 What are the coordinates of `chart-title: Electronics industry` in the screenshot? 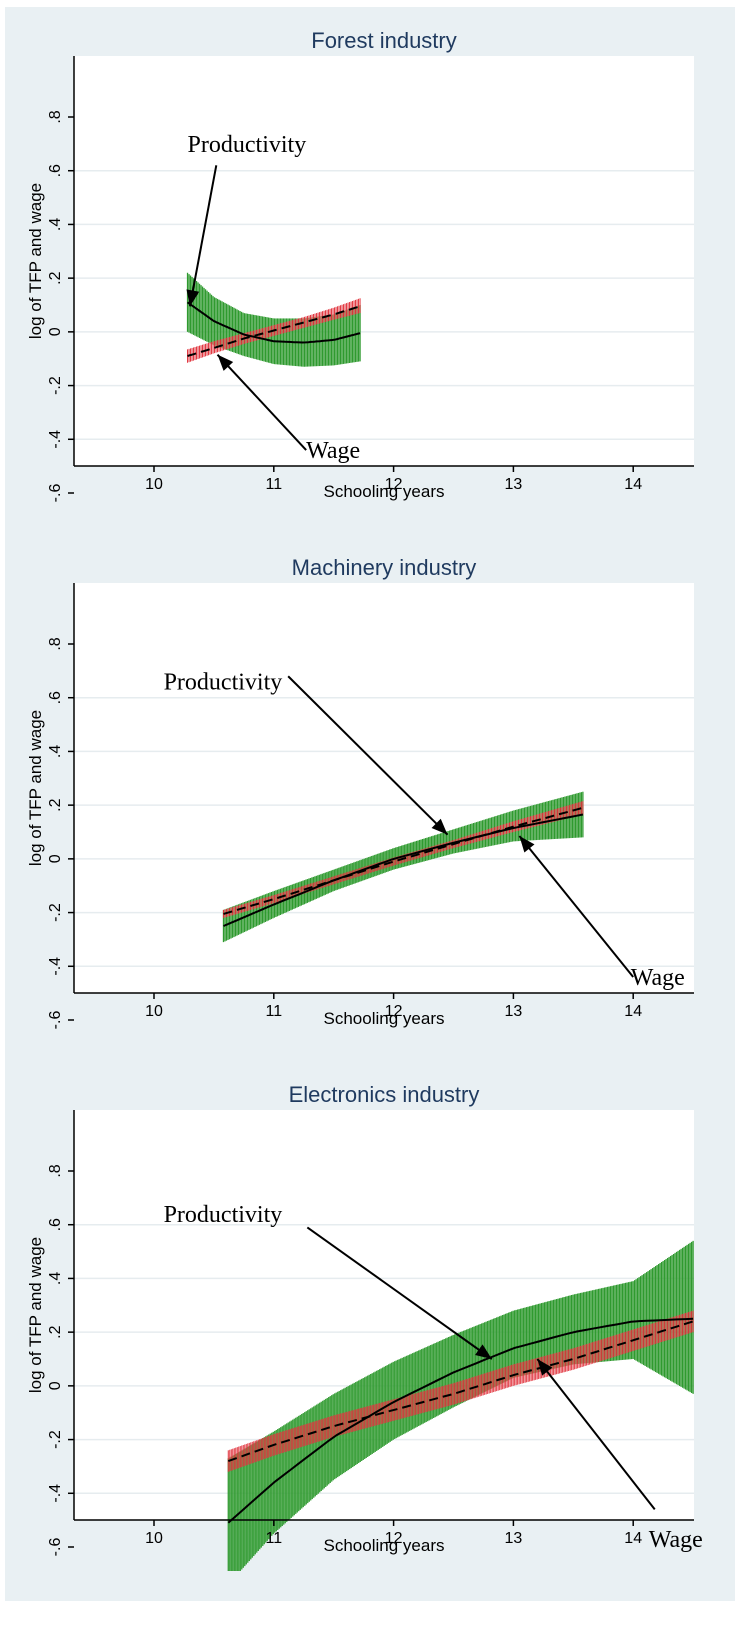 It's located at (384, 1094).